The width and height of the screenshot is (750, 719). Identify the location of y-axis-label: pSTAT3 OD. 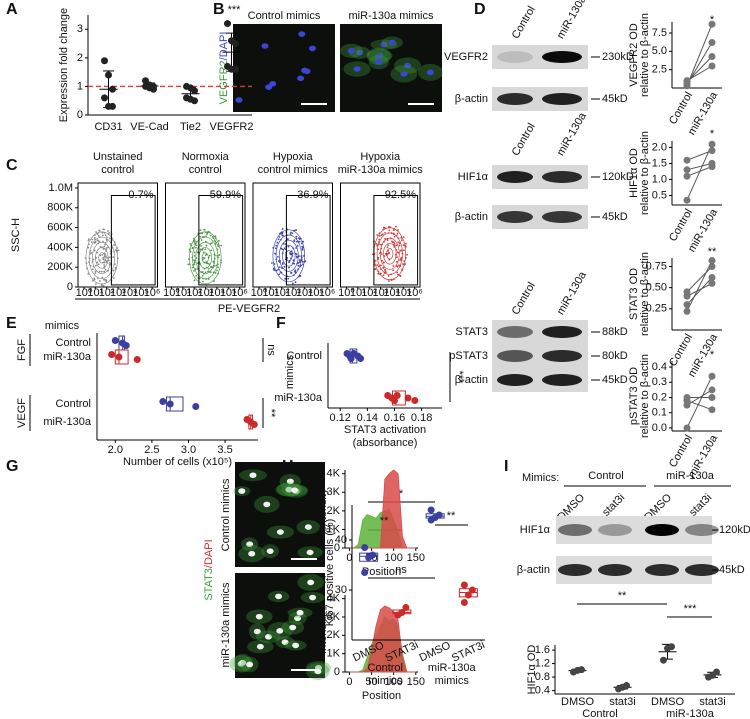
(634, 396).